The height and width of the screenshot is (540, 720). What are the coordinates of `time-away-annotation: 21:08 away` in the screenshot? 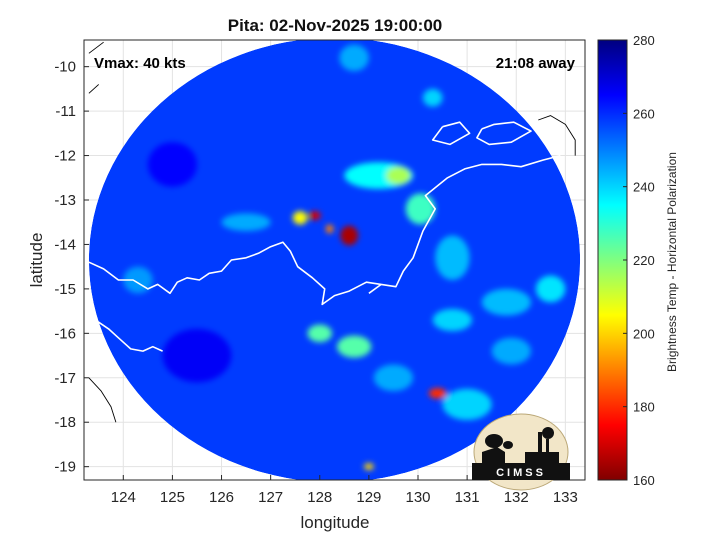 It's located at (536, 63).